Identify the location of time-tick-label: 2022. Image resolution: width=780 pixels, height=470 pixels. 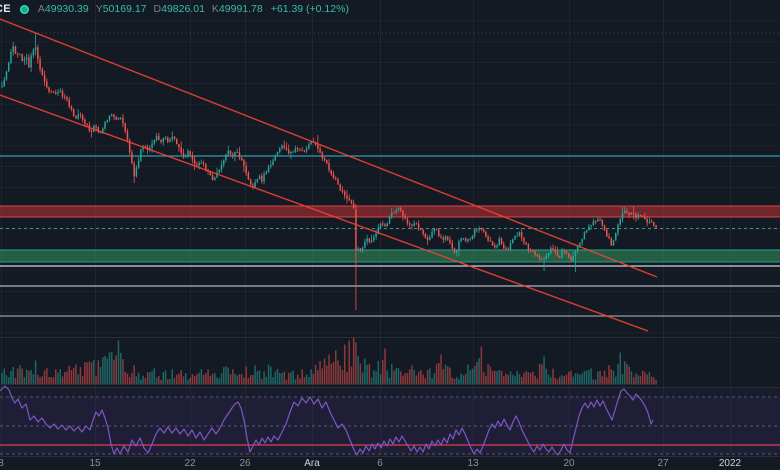
(730, 463).